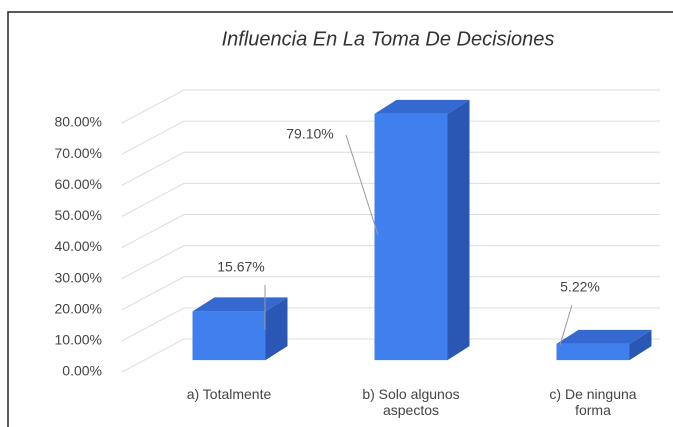 This screenshot has height=427, width=673. I want to click on y-tick-label: 20.00%, so click(78, 308).